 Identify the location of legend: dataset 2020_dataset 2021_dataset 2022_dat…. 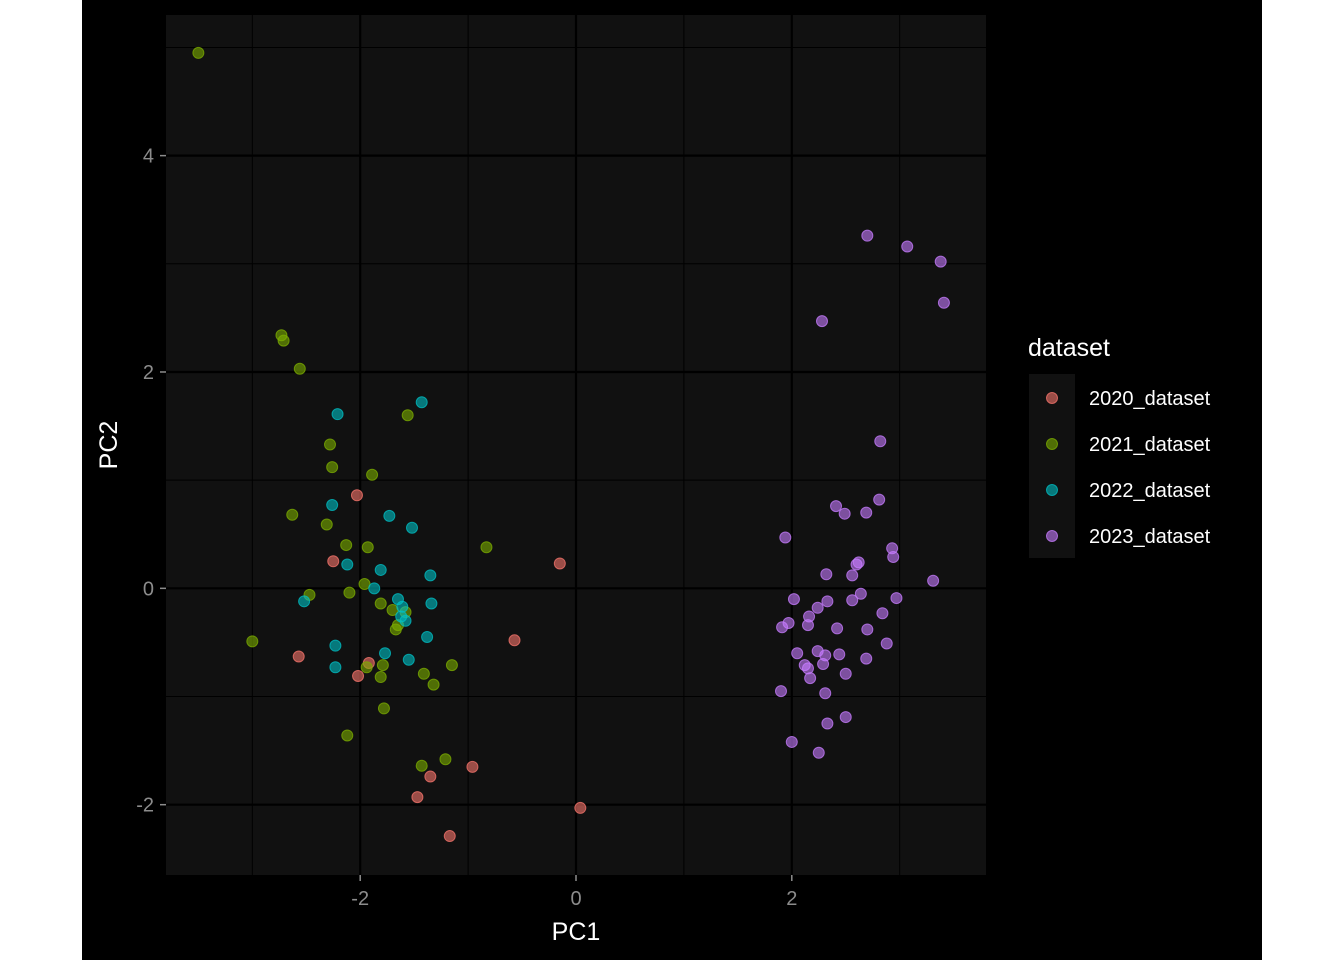
(1119, 446).